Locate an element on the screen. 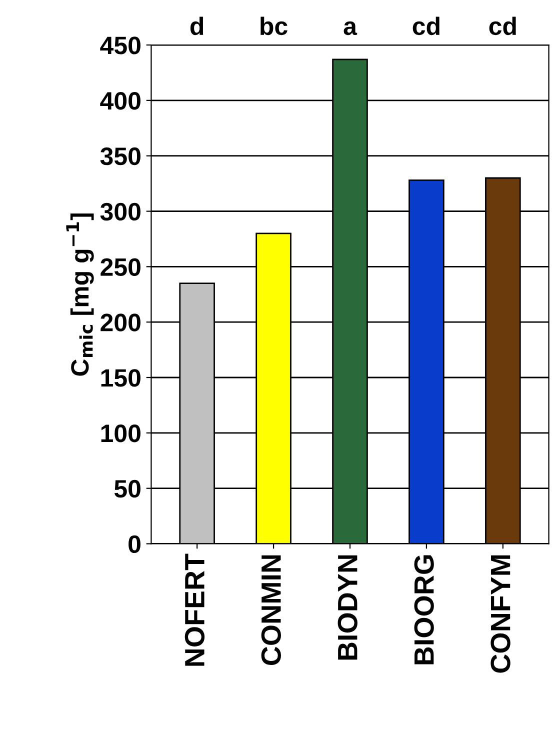 The height and width of the screenshot is (750, 560). x-tick-label: CONFYM is located at coordinates (500, 614).